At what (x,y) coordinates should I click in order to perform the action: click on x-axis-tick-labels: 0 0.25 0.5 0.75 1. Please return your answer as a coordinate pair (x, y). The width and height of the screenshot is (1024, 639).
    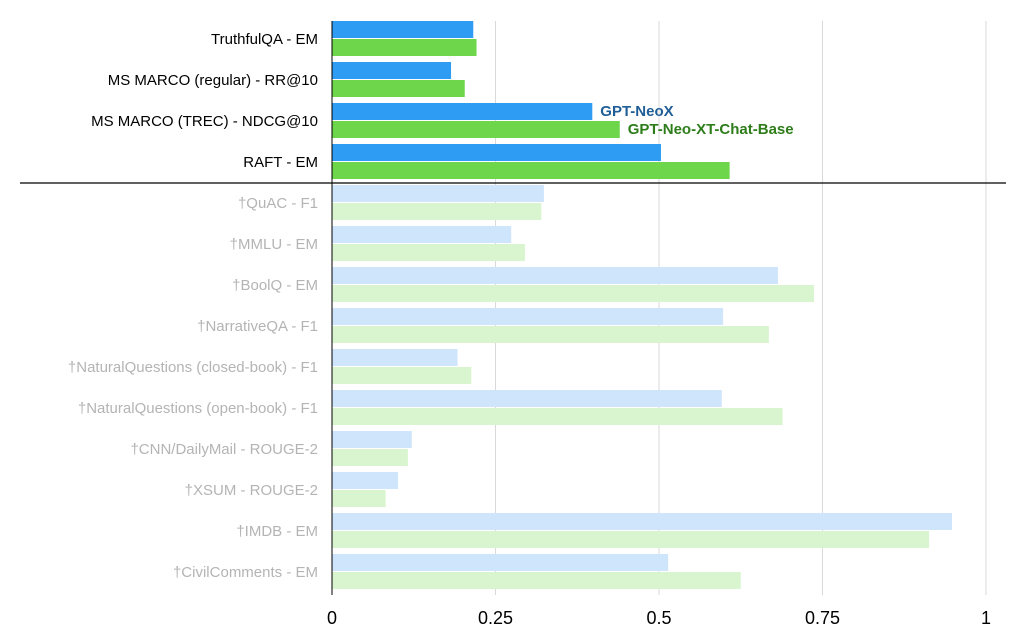
    Looking at the image, I should click on (659, 618).